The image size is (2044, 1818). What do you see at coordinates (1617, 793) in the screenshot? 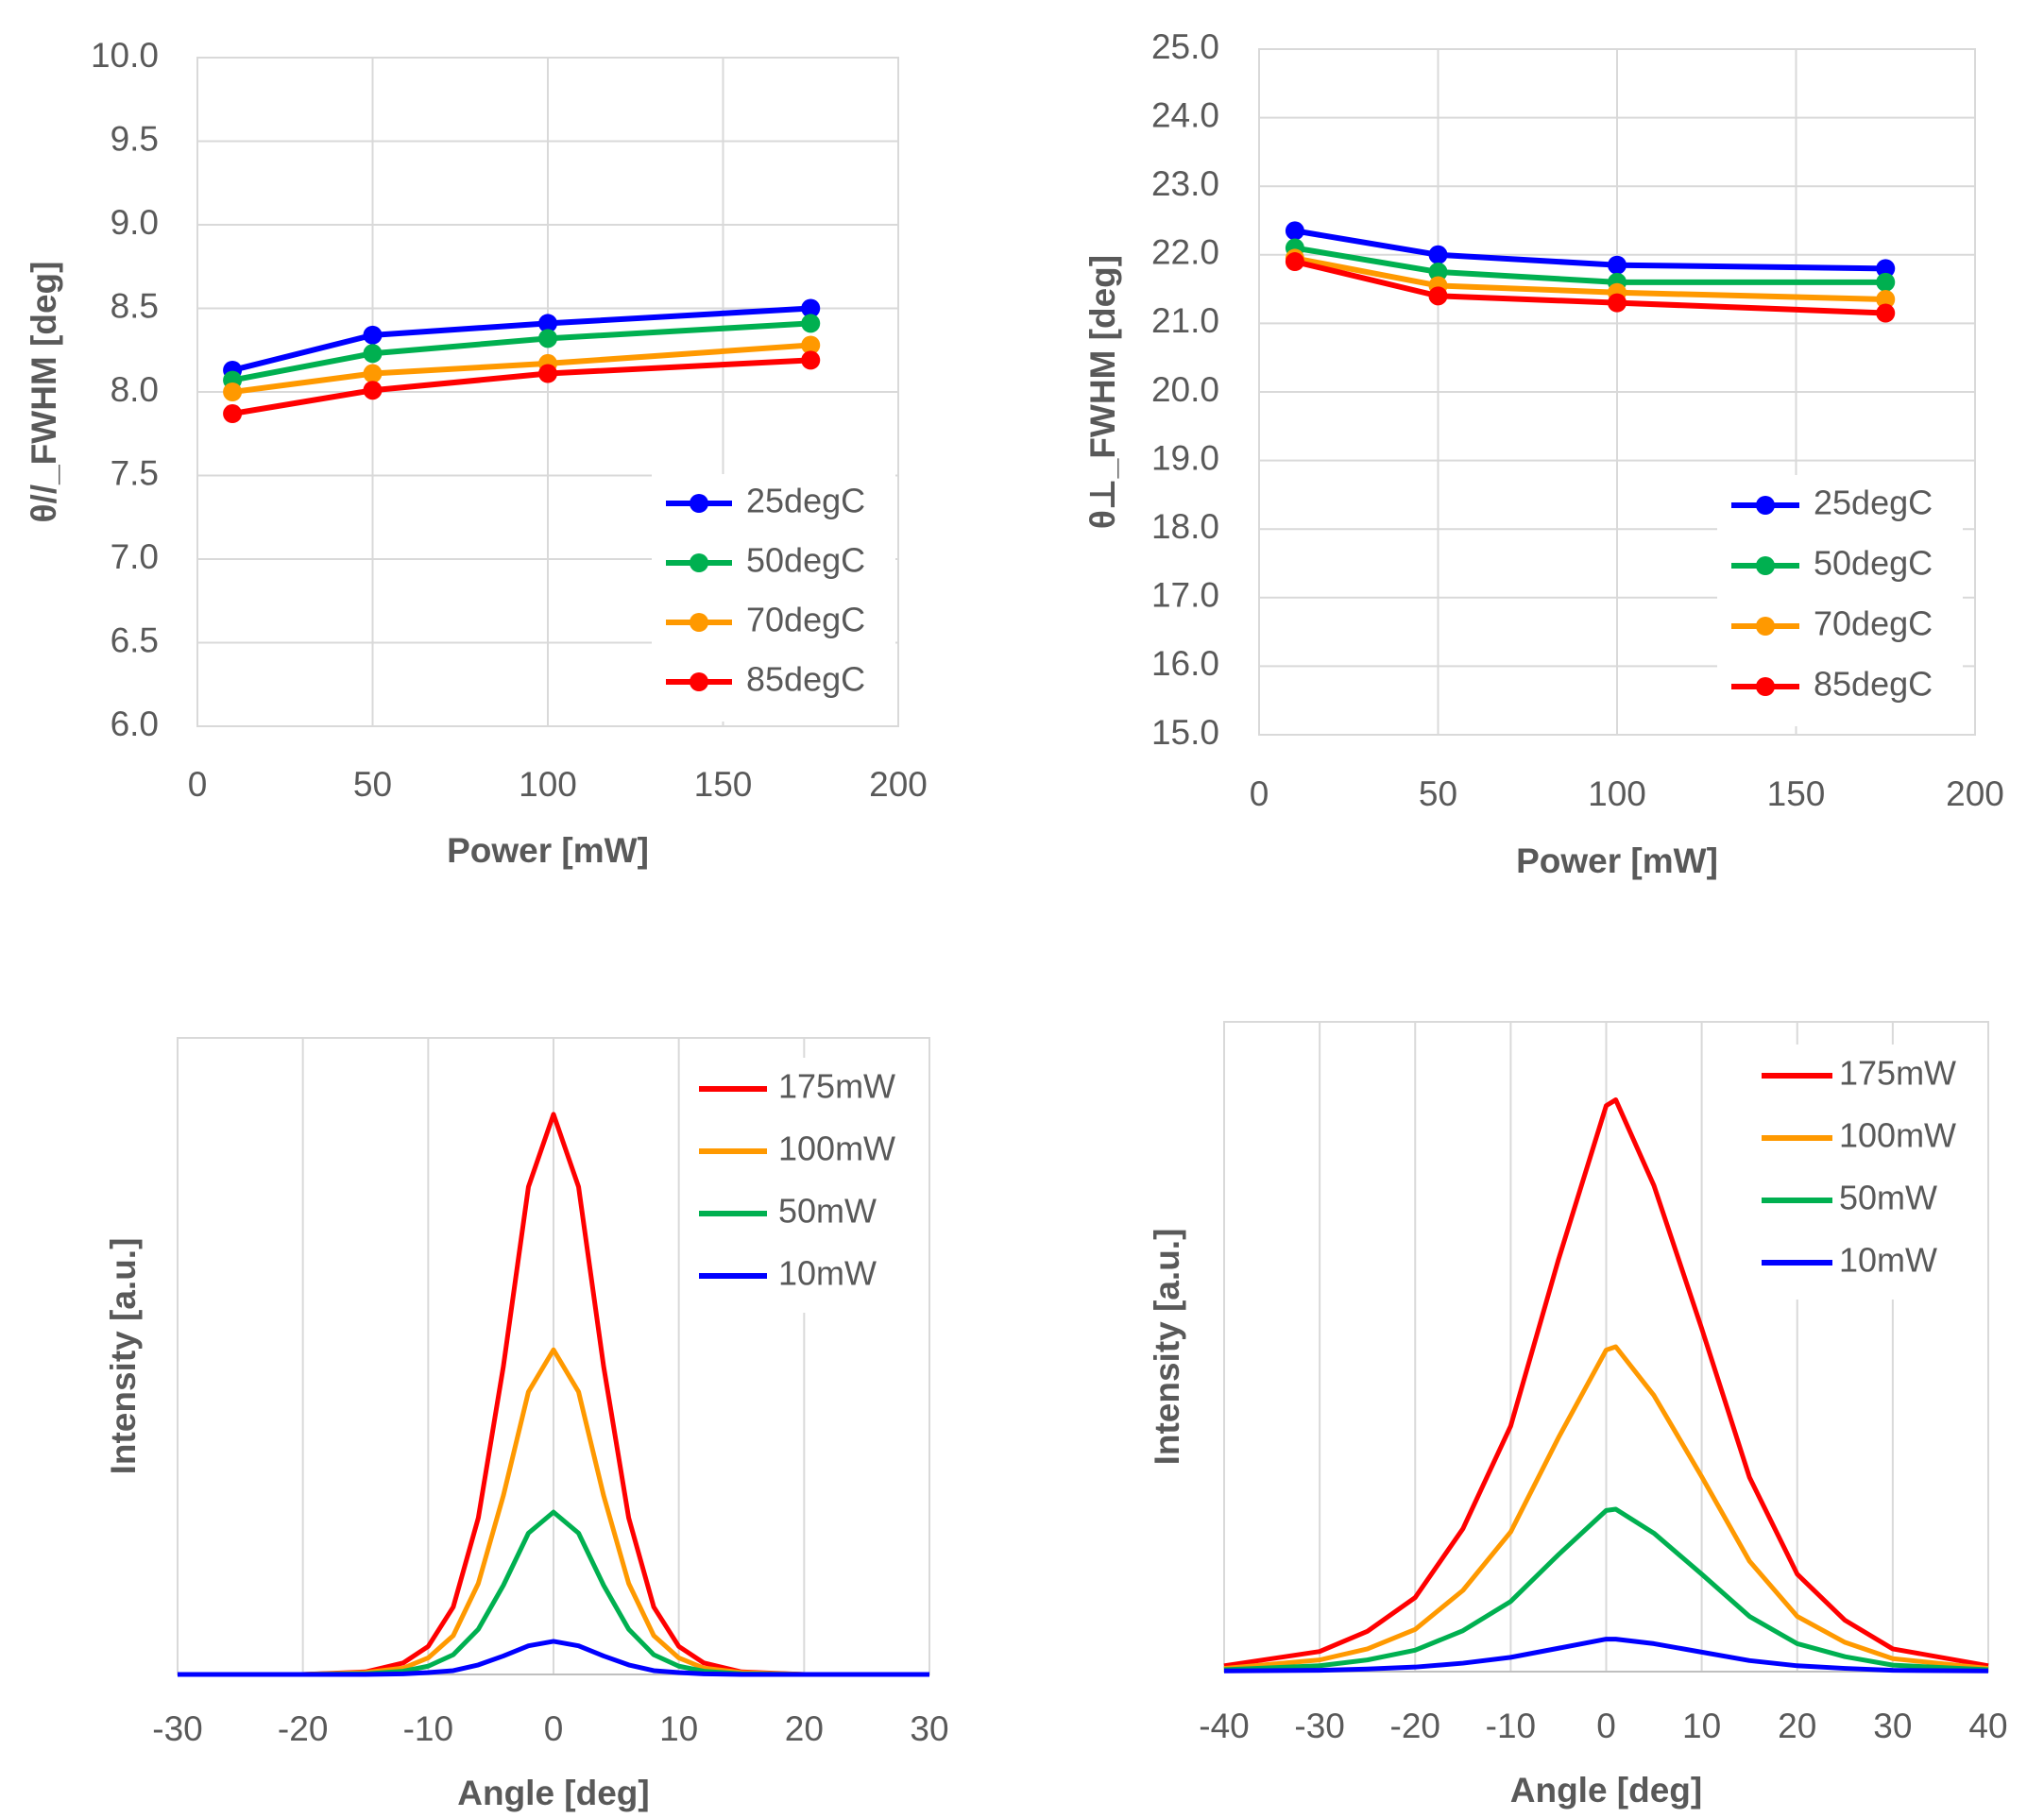
I see `x-tick-label: 100` at bounding box center [1617, 793].